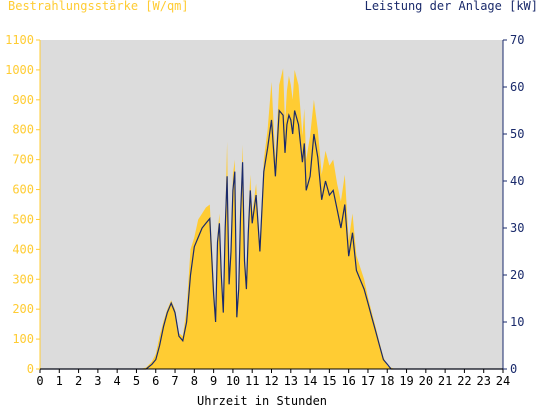 The height and width of the screenshot is (408, 544). What do you see at coordinates (23, 219) in the screenshot?
I see `left-tick-label: 500` at bounding box center [23, 219].